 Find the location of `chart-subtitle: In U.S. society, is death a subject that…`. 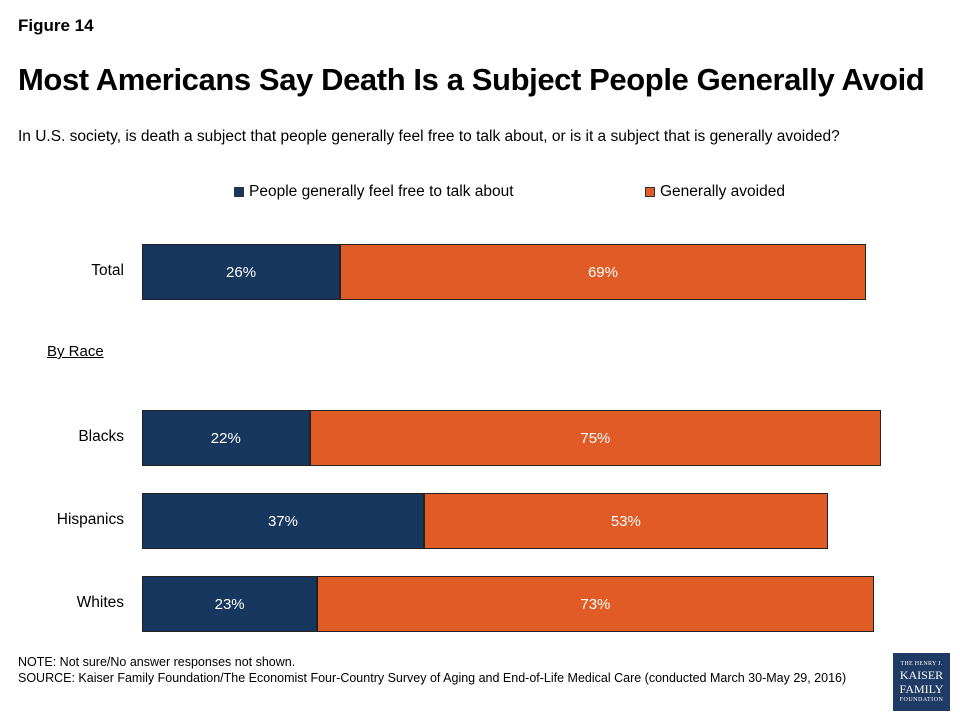

chart-subtitle: In U.S. society, is death a subject that… is located at coordinates (429, 136).